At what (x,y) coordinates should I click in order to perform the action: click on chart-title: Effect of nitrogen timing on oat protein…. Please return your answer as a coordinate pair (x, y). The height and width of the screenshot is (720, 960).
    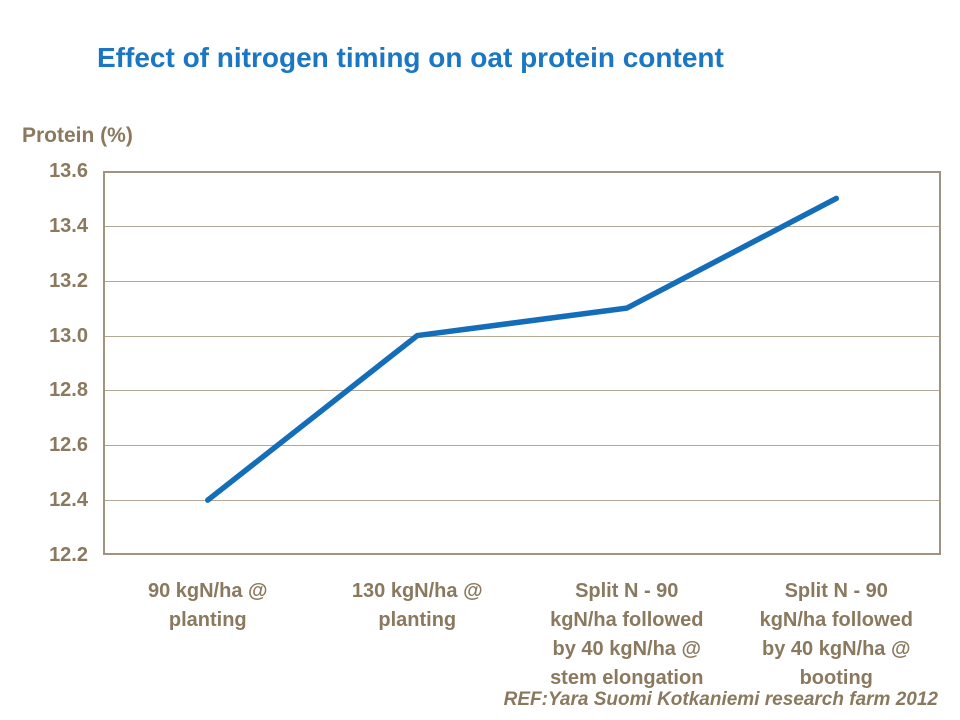
    Looking at the image, I should click on (410, 57).